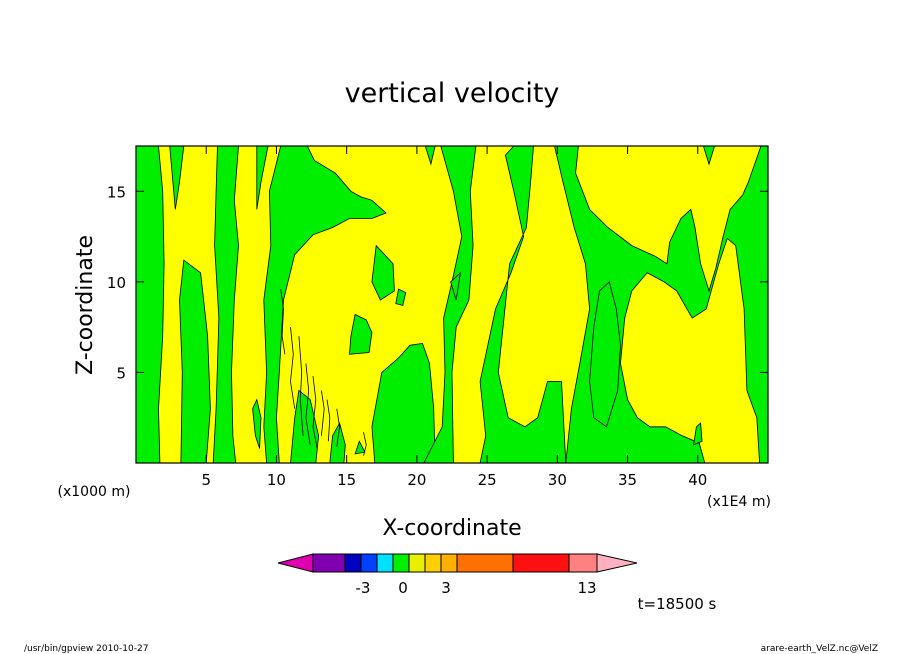 This screenshot has width=904, height=654. I want to click on time-label: t=18500 s, so click(677, 604).